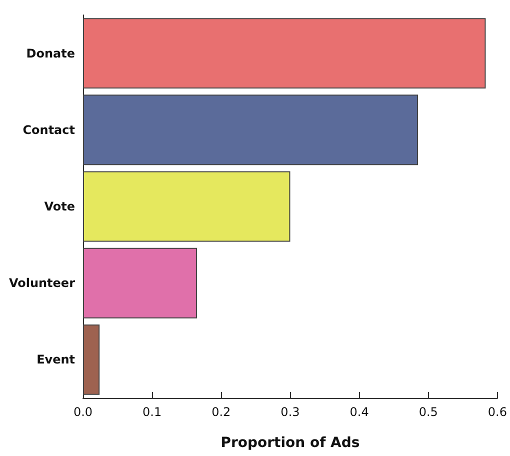  What do you see at coordinates (290, 443) in the screenshot?
I see `x-axis-title: Proportion of Ads` at bounding box center [290, 443].